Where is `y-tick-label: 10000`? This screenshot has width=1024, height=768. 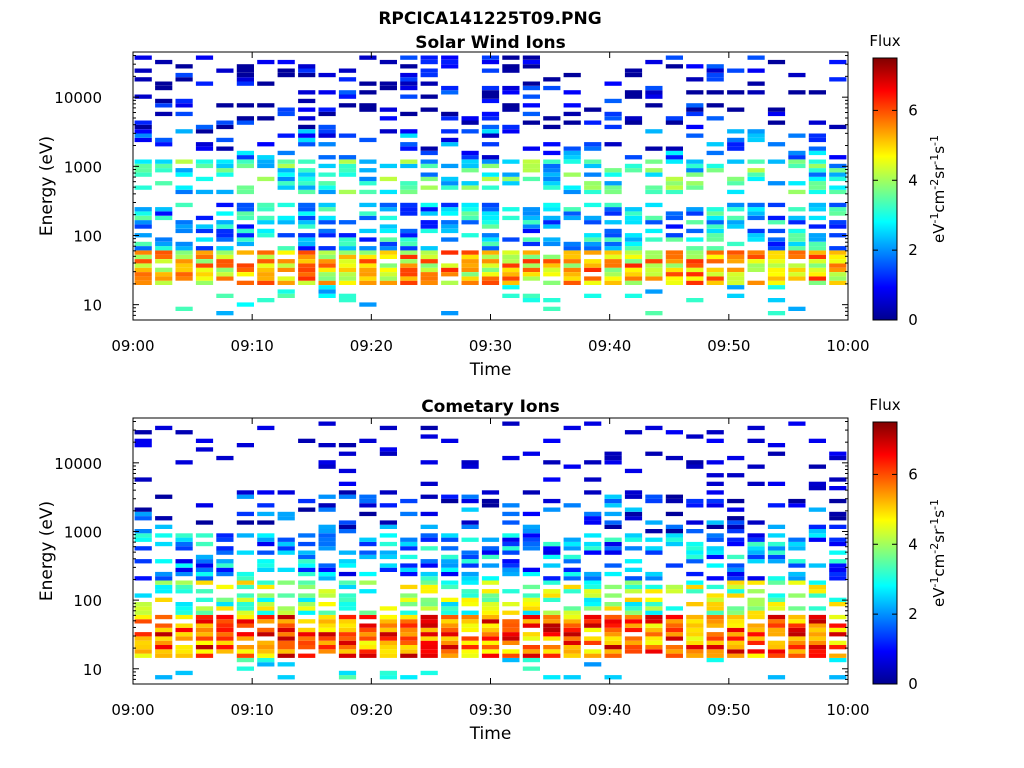
y-tick-label: 10000 is located at coordinates (78, 98).